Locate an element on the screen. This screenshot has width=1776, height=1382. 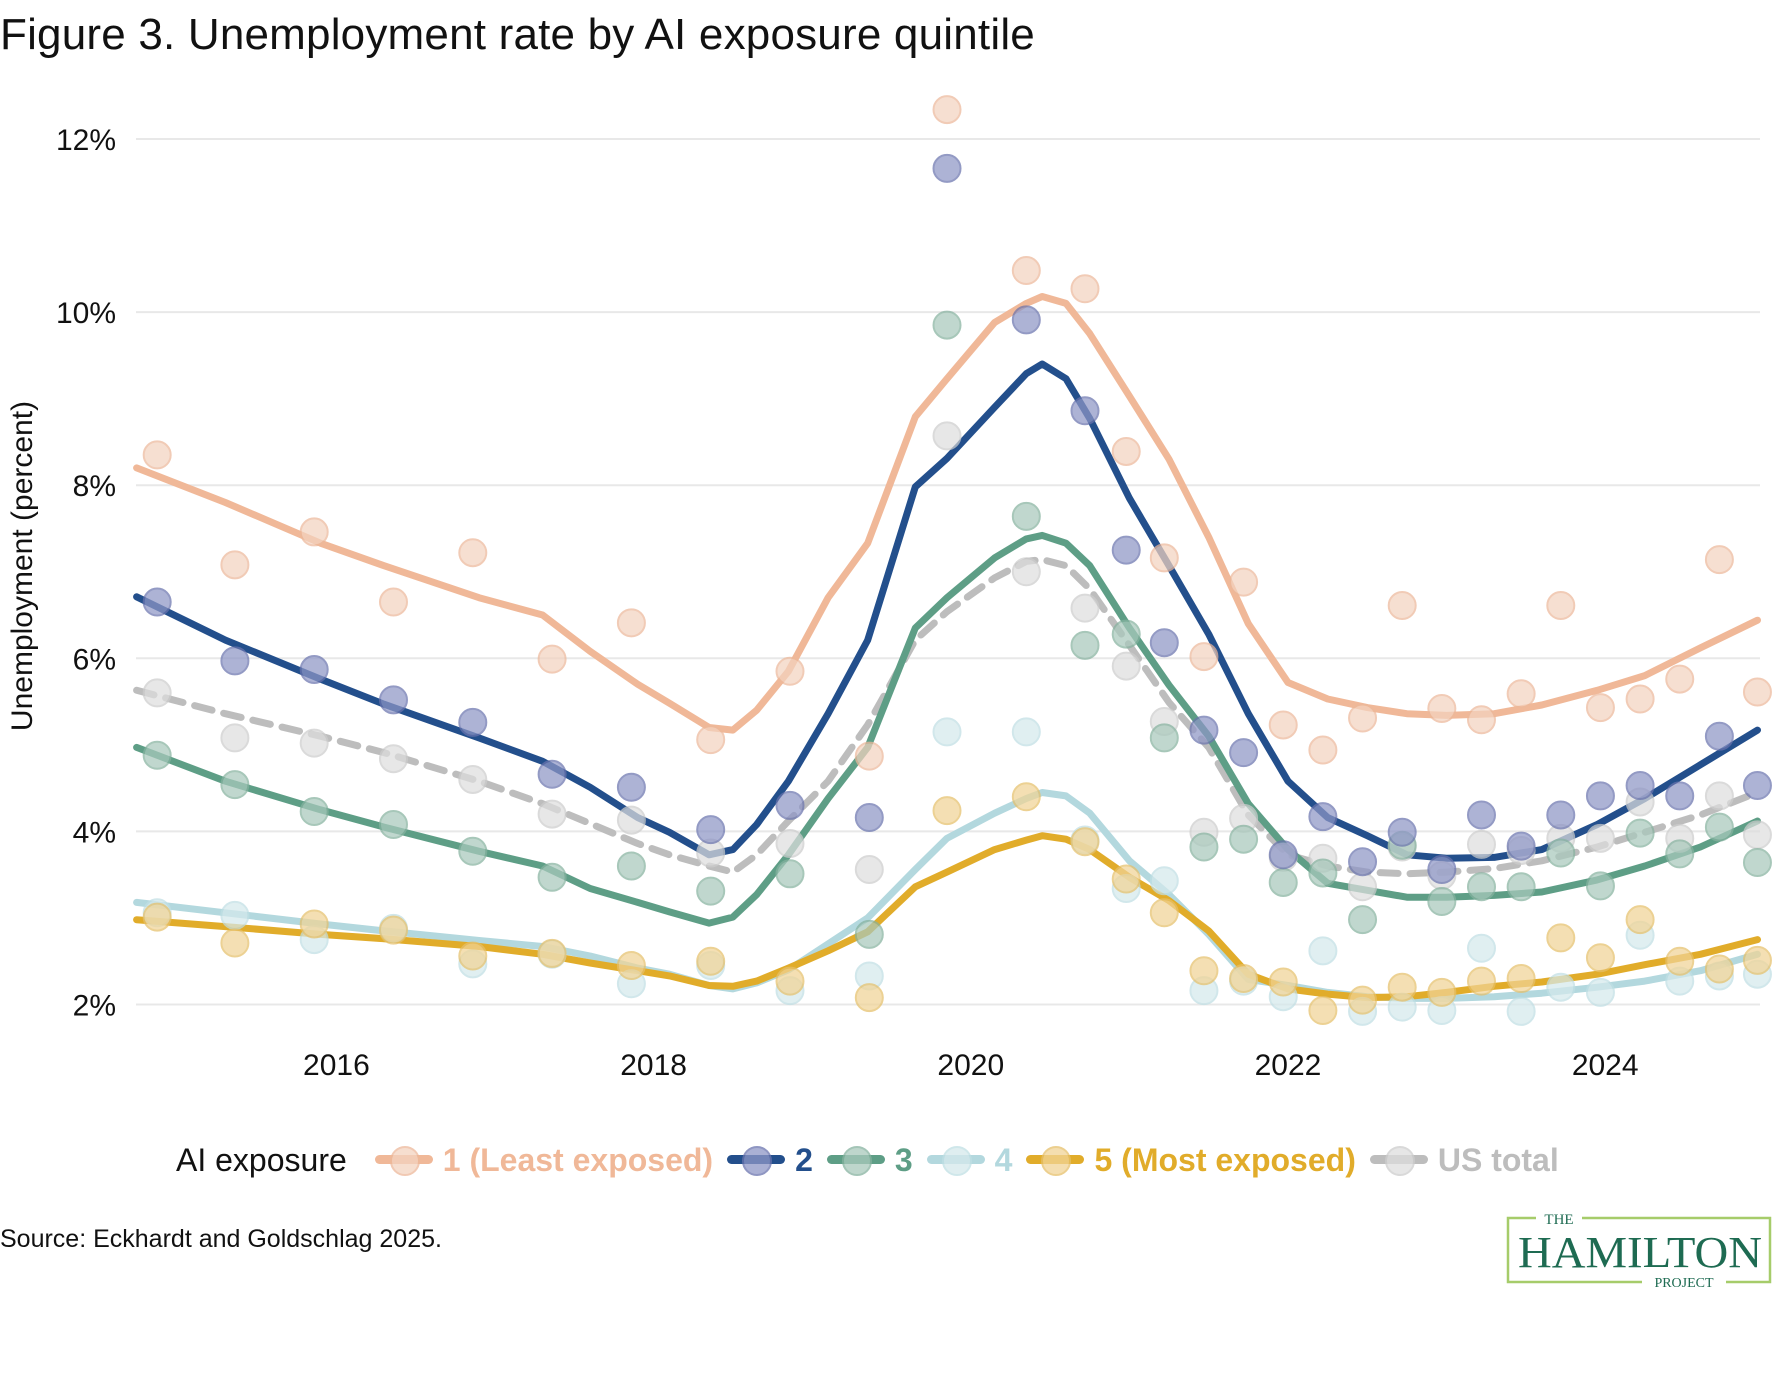
logo-text-the: THE is located at coordinates (1558, 1220).